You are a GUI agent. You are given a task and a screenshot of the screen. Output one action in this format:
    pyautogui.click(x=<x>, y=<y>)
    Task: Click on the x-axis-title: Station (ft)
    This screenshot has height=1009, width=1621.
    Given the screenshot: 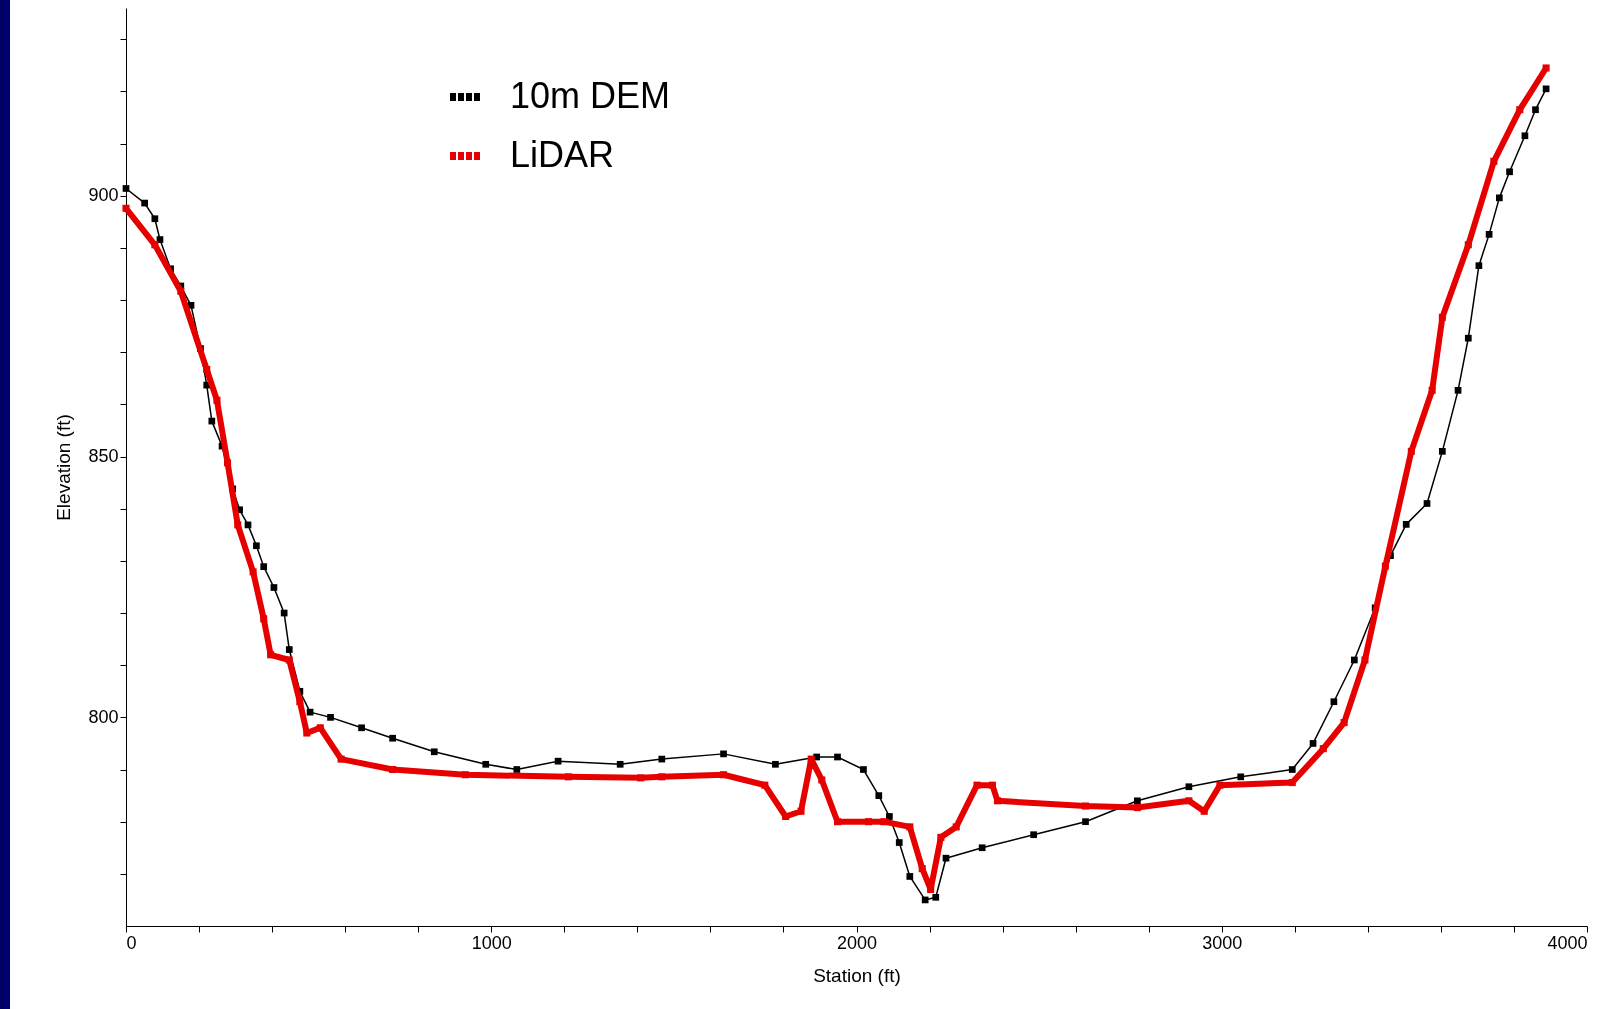 What is the action you would take?
    pyautogui.click(x=857, y=975)
    